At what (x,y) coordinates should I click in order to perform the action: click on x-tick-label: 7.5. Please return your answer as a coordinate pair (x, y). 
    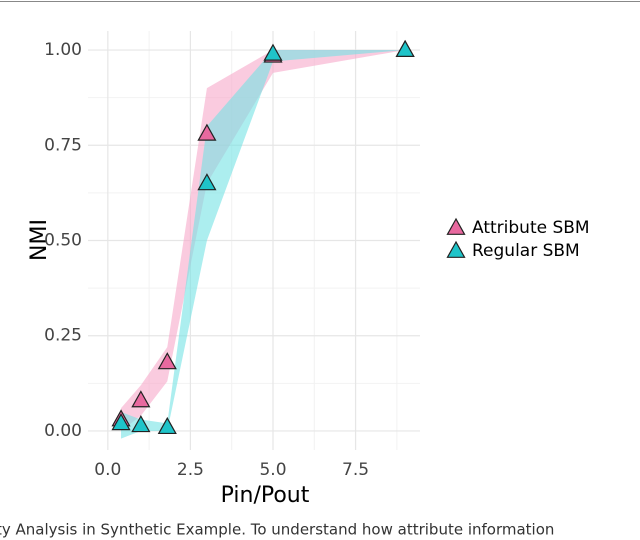
    Looking at the image, I should click on (355, 470).